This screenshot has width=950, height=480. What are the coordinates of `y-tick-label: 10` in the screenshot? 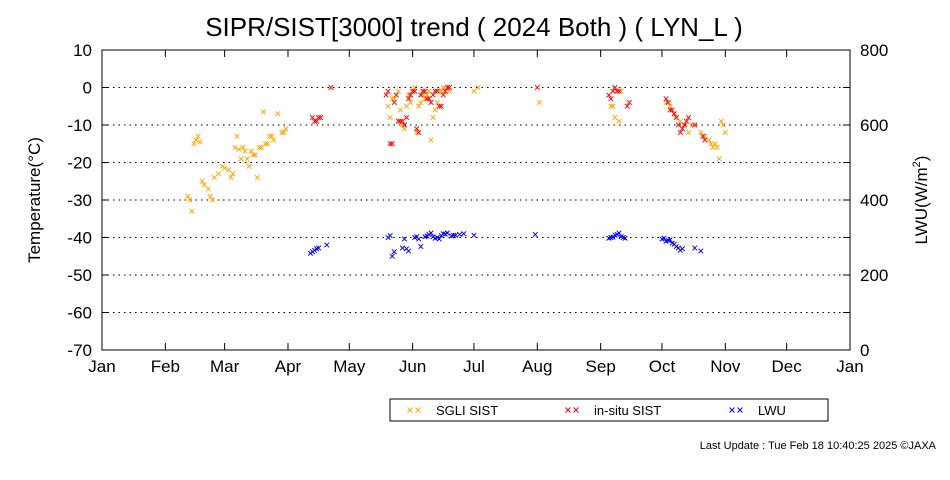 It's located at (82, 50).